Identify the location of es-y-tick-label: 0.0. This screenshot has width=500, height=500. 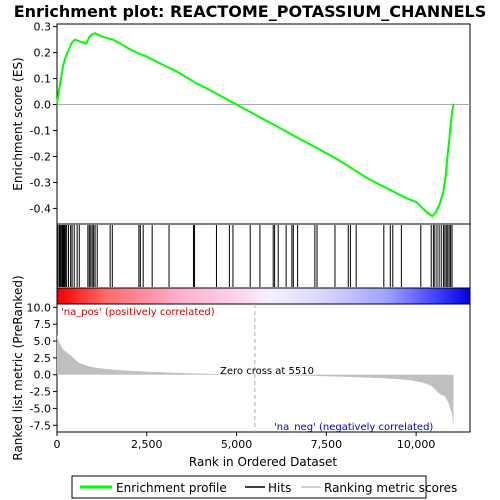
(43, 105).